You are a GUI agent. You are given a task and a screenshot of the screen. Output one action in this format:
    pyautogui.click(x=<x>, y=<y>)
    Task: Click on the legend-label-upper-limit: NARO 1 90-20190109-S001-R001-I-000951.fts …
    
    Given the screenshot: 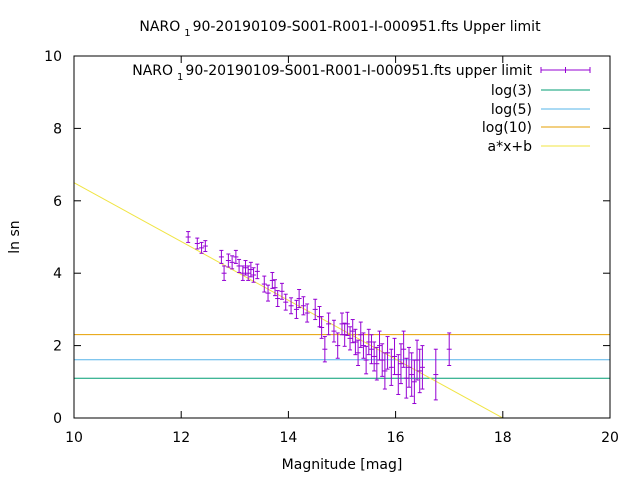 What is the action you would take?
    pyautogui.click(x=332, y=73)
    